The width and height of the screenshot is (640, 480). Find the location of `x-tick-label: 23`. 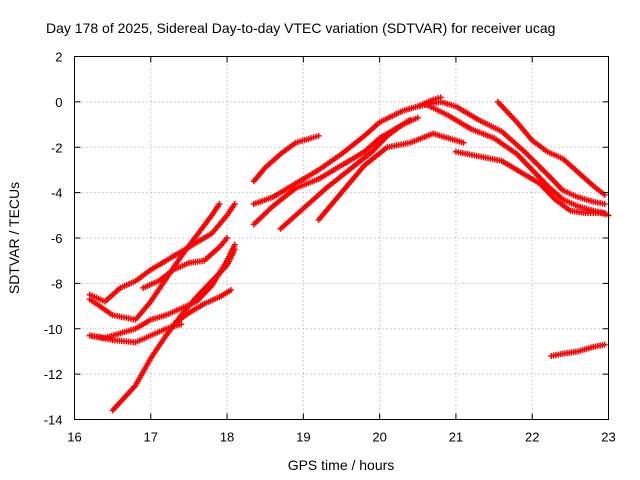

x-tick-label: 23 is located at coordinates (608, 437).